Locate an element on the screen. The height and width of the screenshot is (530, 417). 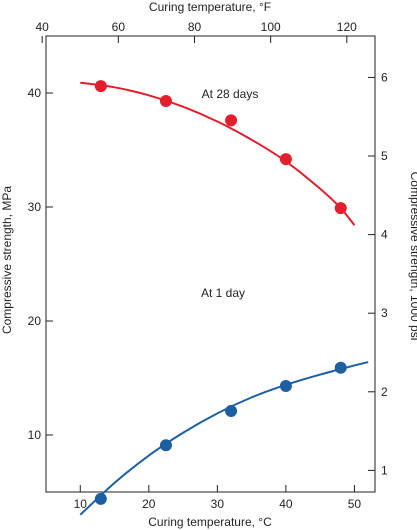
x2-tick-label: 40 is located at coordinates (43, 27).